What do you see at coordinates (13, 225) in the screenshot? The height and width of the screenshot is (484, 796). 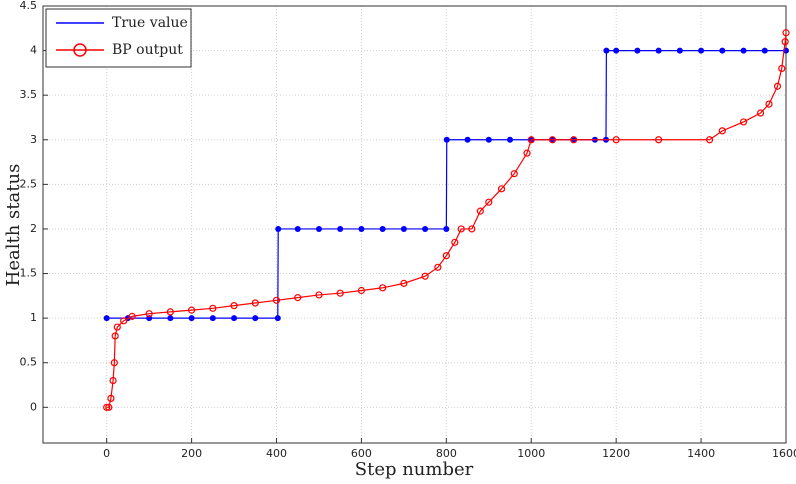 I see `y-axis-label: Health status` at bounding box center [13, 225].